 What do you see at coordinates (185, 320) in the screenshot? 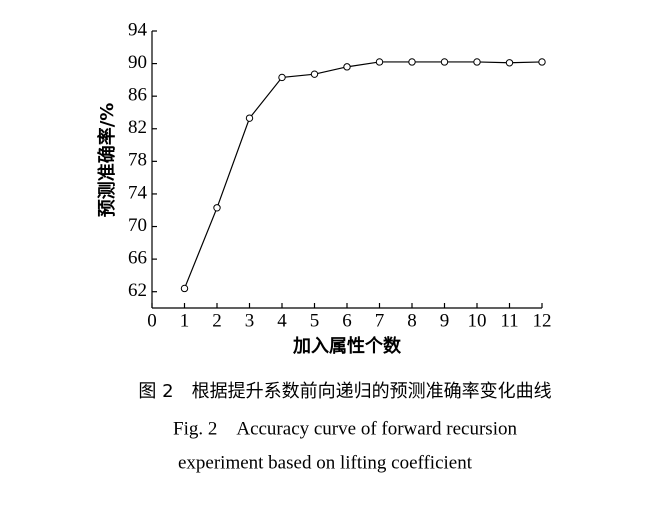
I see `x-tick-label: 1` at bounding box center [185, 320].